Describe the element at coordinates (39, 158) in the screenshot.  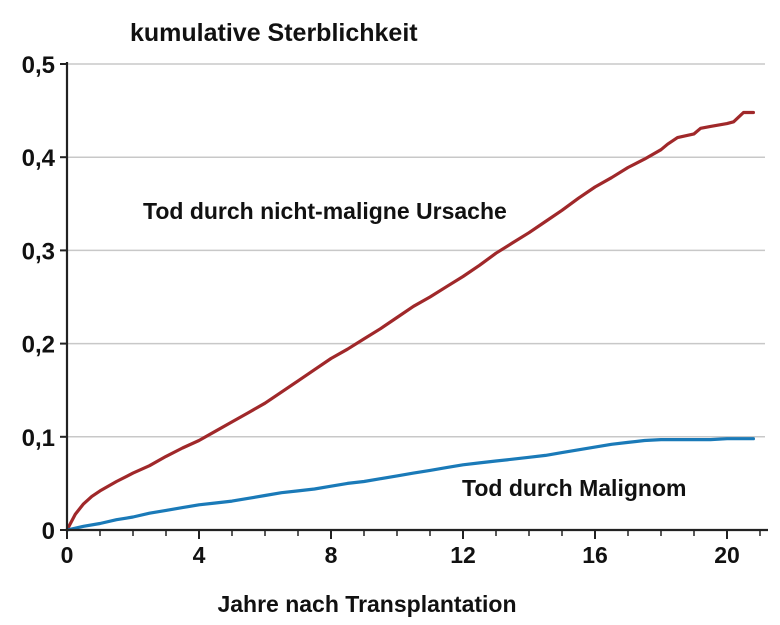
I see `y-tick-label: 0,4` at that location.